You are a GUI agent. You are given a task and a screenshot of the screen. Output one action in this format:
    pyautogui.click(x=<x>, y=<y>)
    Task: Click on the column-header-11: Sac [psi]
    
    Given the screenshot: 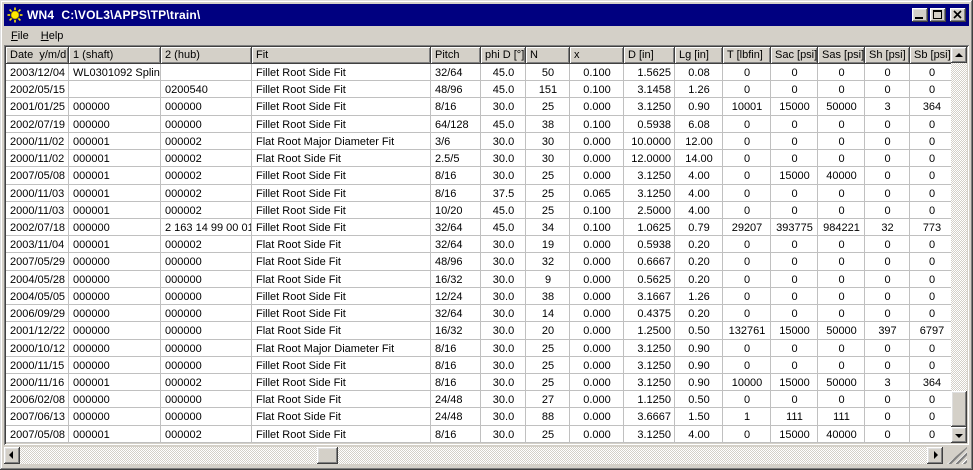 What is the action you would take?
    pyautogui.click(x=794, y=55)
    